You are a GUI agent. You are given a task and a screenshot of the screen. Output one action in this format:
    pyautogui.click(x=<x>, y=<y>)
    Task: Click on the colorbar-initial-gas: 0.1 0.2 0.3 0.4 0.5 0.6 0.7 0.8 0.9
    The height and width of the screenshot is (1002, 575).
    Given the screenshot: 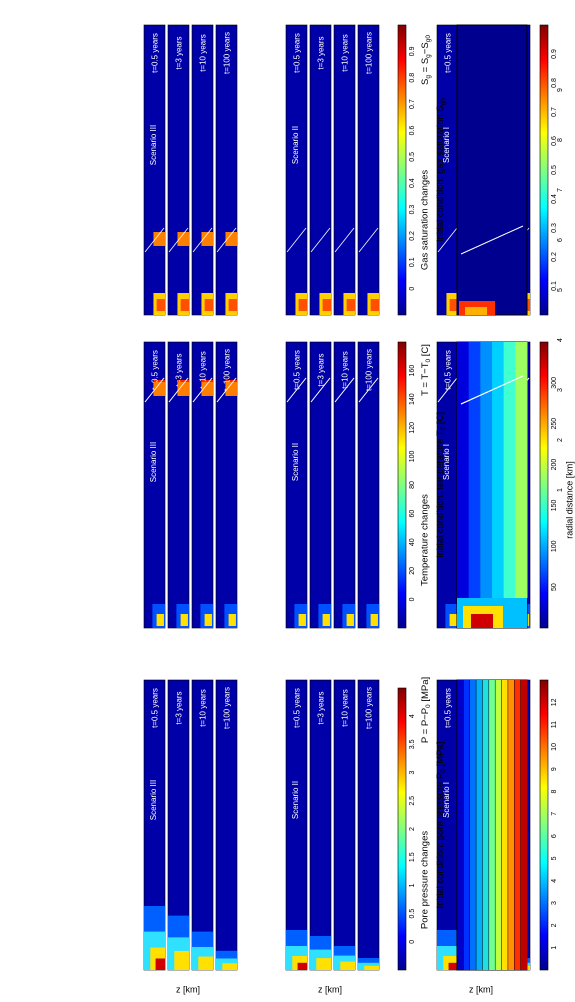 What is the action you would take?
    pyautogui.click(x=548, y=170)
    